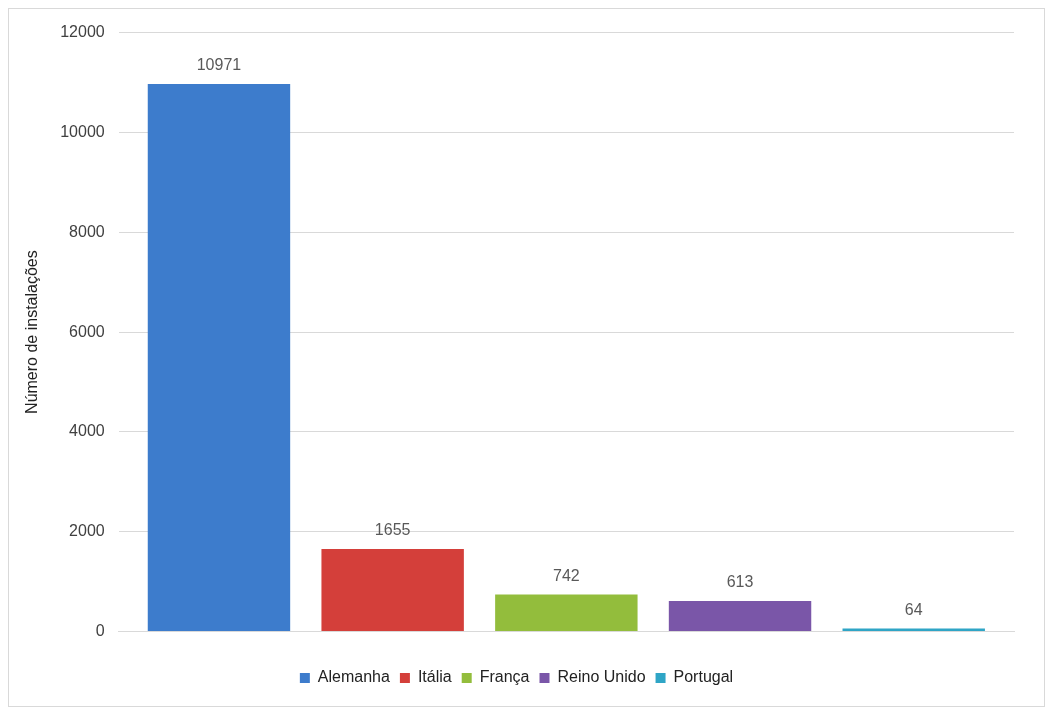 The image size is (1055, 717). Describe the element at coordinates (601, 677) in the screenshot. I see `legend-label: Reino Unido` at that location.